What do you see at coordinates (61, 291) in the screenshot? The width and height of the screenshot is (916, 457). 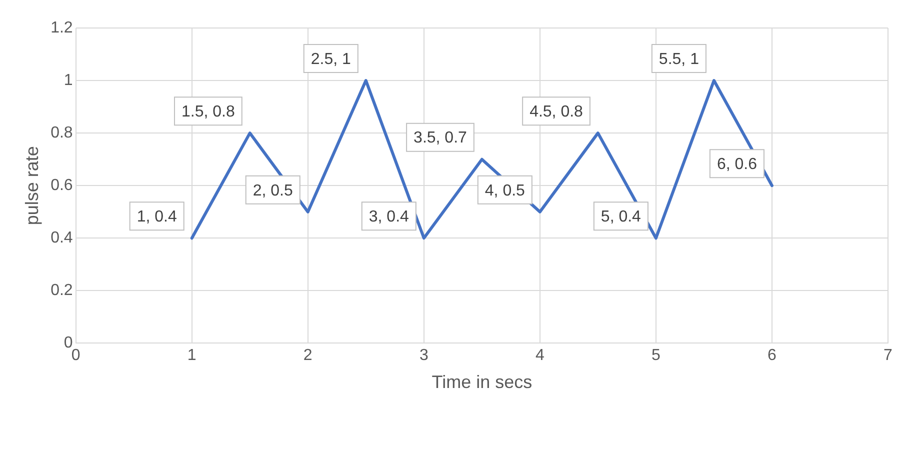 I see `y-tick-label: 0.2` at bounding box center [61, 291].